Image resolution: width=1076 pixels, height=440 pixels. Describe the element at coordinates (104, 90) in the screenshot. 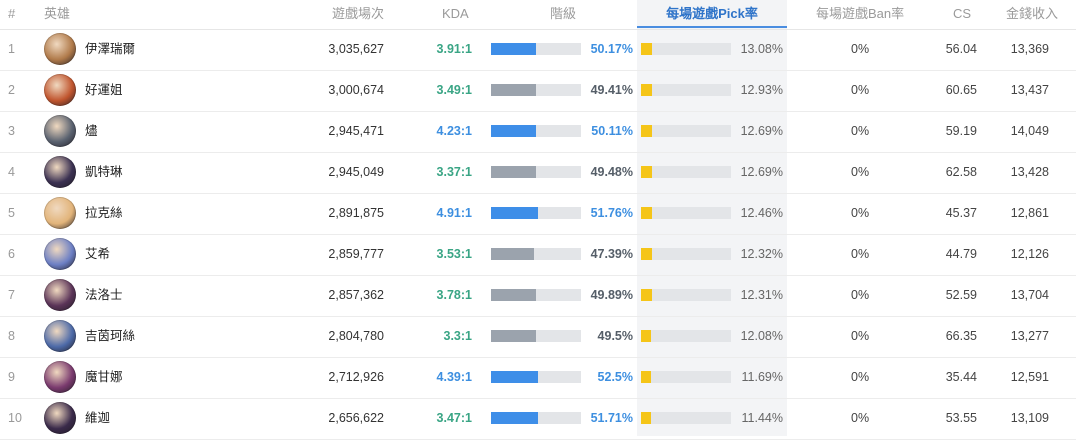

I see `champion-name: 好運姐` at that location.